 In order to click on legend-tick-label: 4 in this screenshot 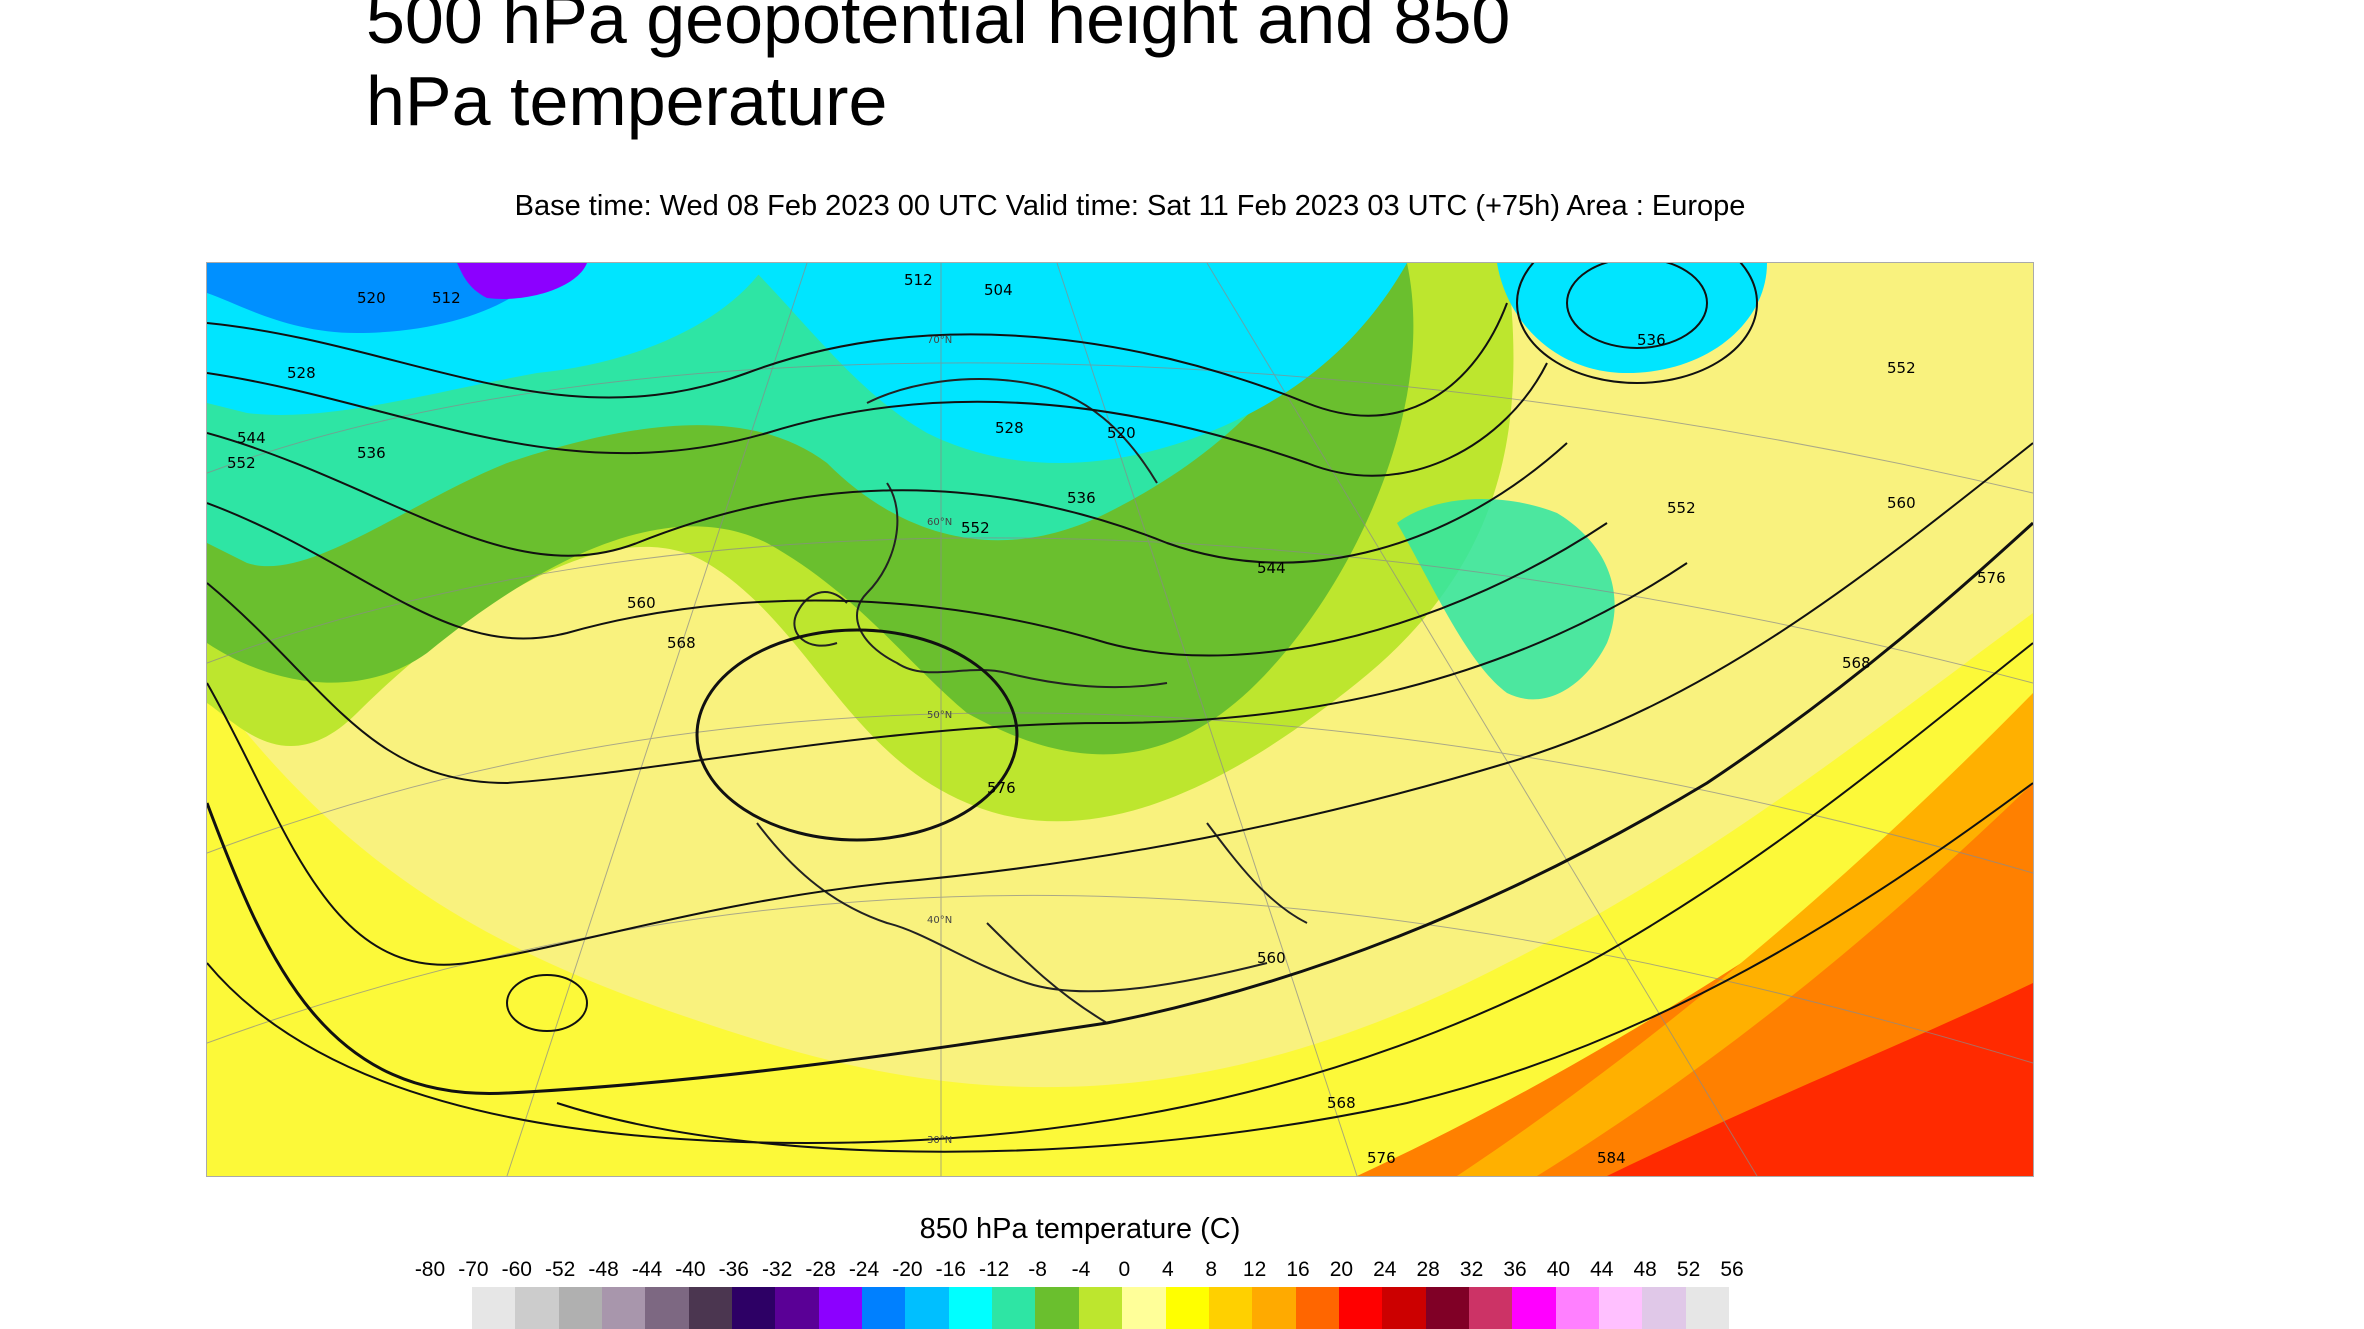, I will do `click(1167, 1269)`.